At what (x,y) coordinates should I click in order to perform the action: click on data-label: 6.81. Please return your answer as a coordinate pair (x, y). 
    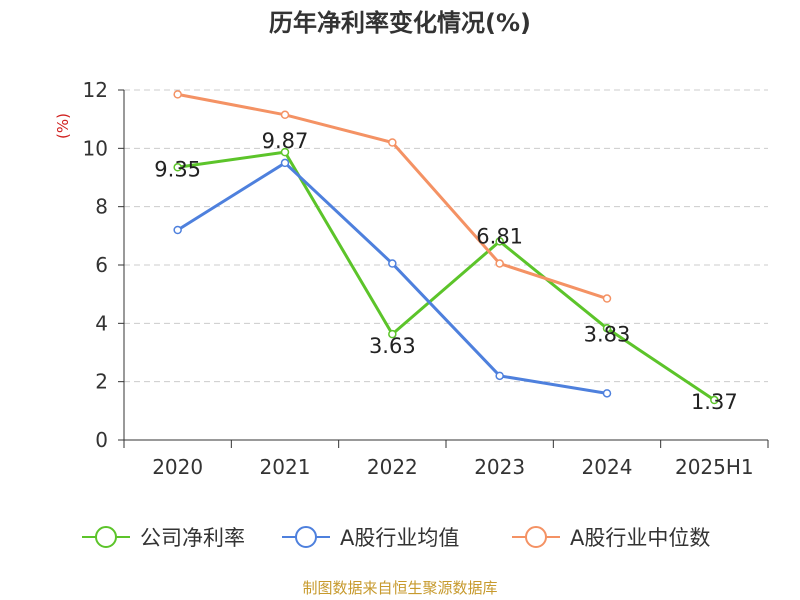
    Looking at the image, I should click on (499, 236).